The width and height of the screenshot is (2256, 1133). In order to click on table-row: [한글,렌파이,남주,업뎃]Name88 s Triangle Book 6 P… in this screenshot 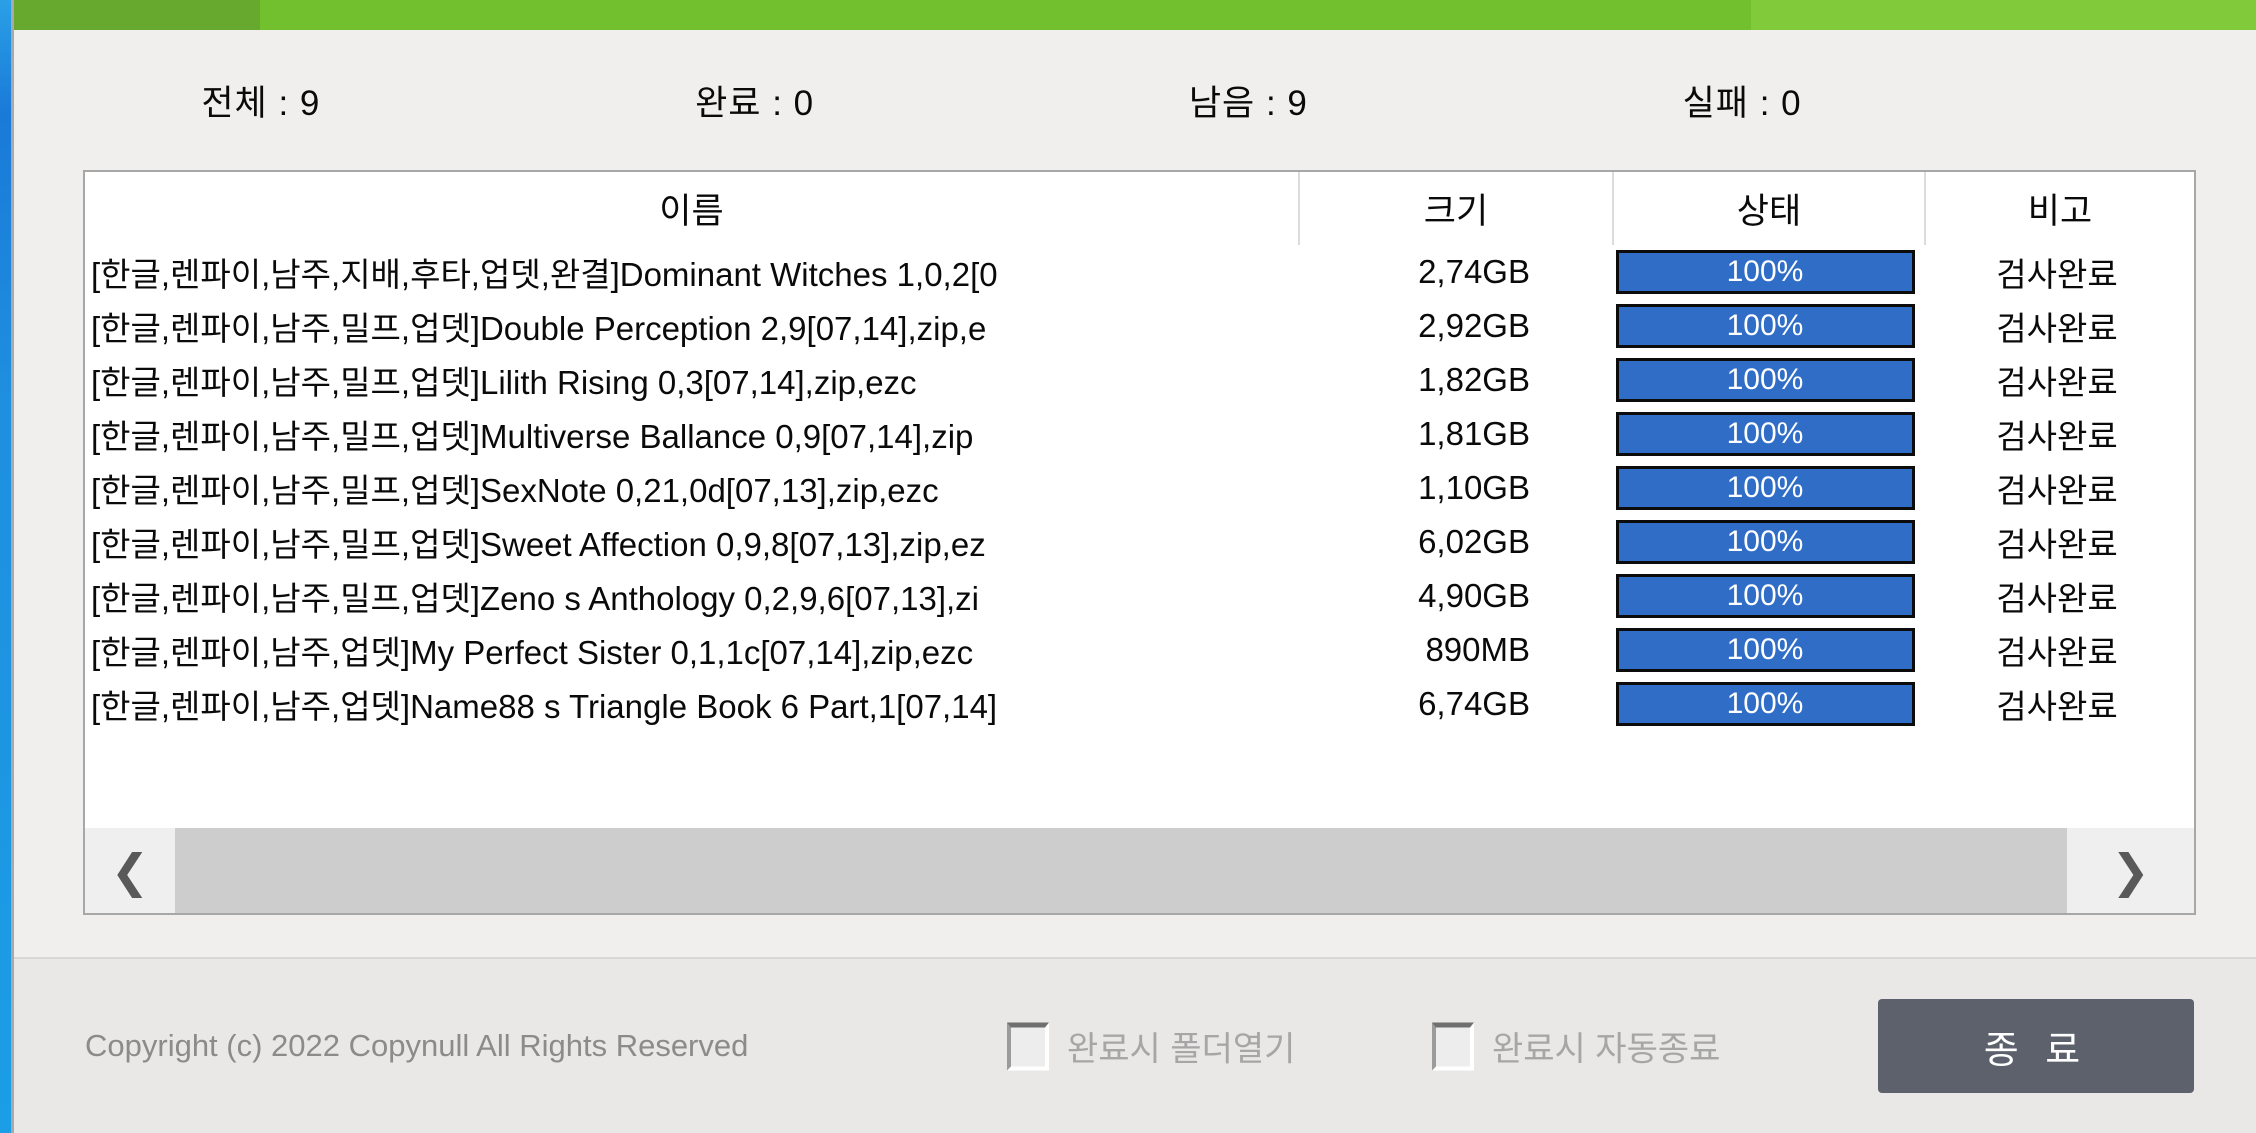, I will do `click(1139, 704)`.